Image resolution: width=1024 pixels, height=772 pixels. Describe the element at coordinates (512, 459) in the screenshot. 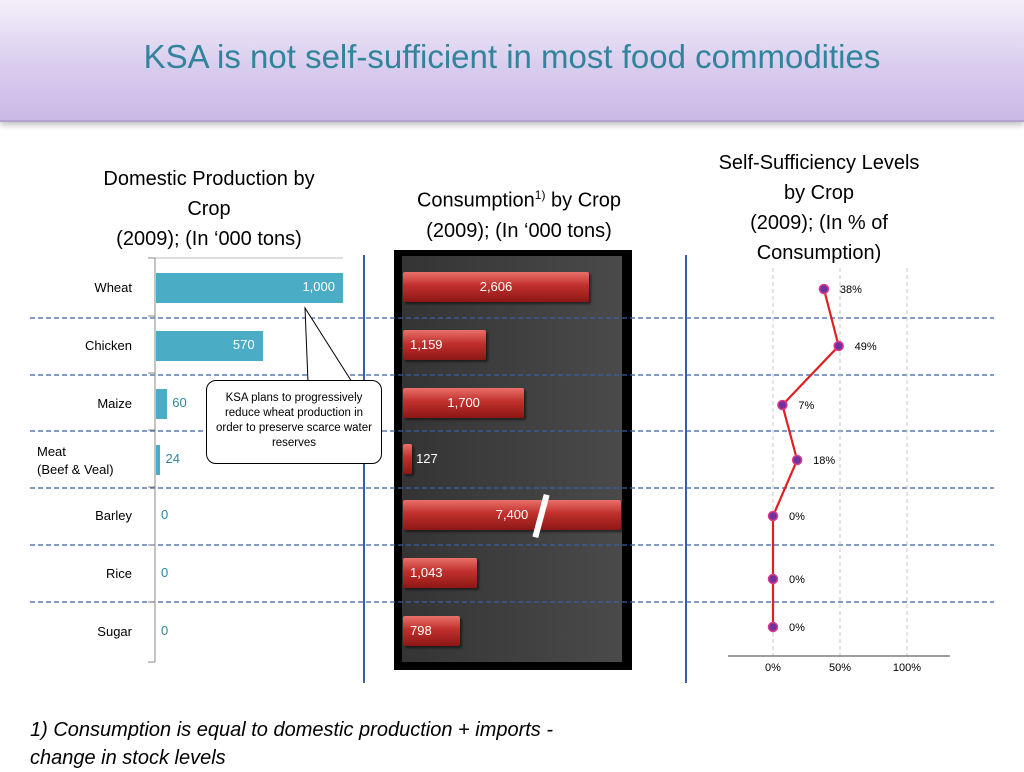

I see `consumption-chart-plot-area` at that location.